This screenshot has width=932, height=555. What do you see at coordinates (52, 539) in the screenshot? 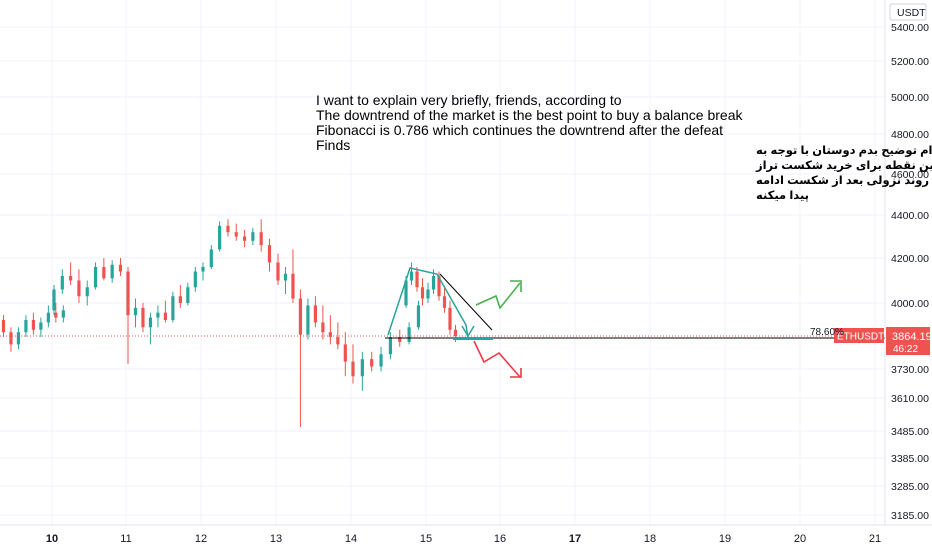
I see `x-tick-label: 10` at bounding box center [52, 539].